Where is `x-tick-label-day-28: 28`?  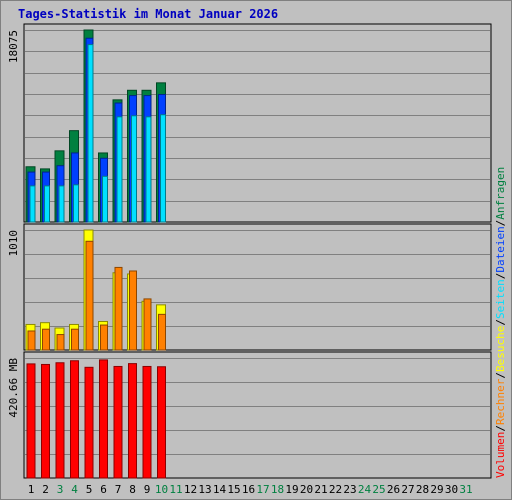 x-tick-label-day-28: 28 is located at coordinates (422, 489).